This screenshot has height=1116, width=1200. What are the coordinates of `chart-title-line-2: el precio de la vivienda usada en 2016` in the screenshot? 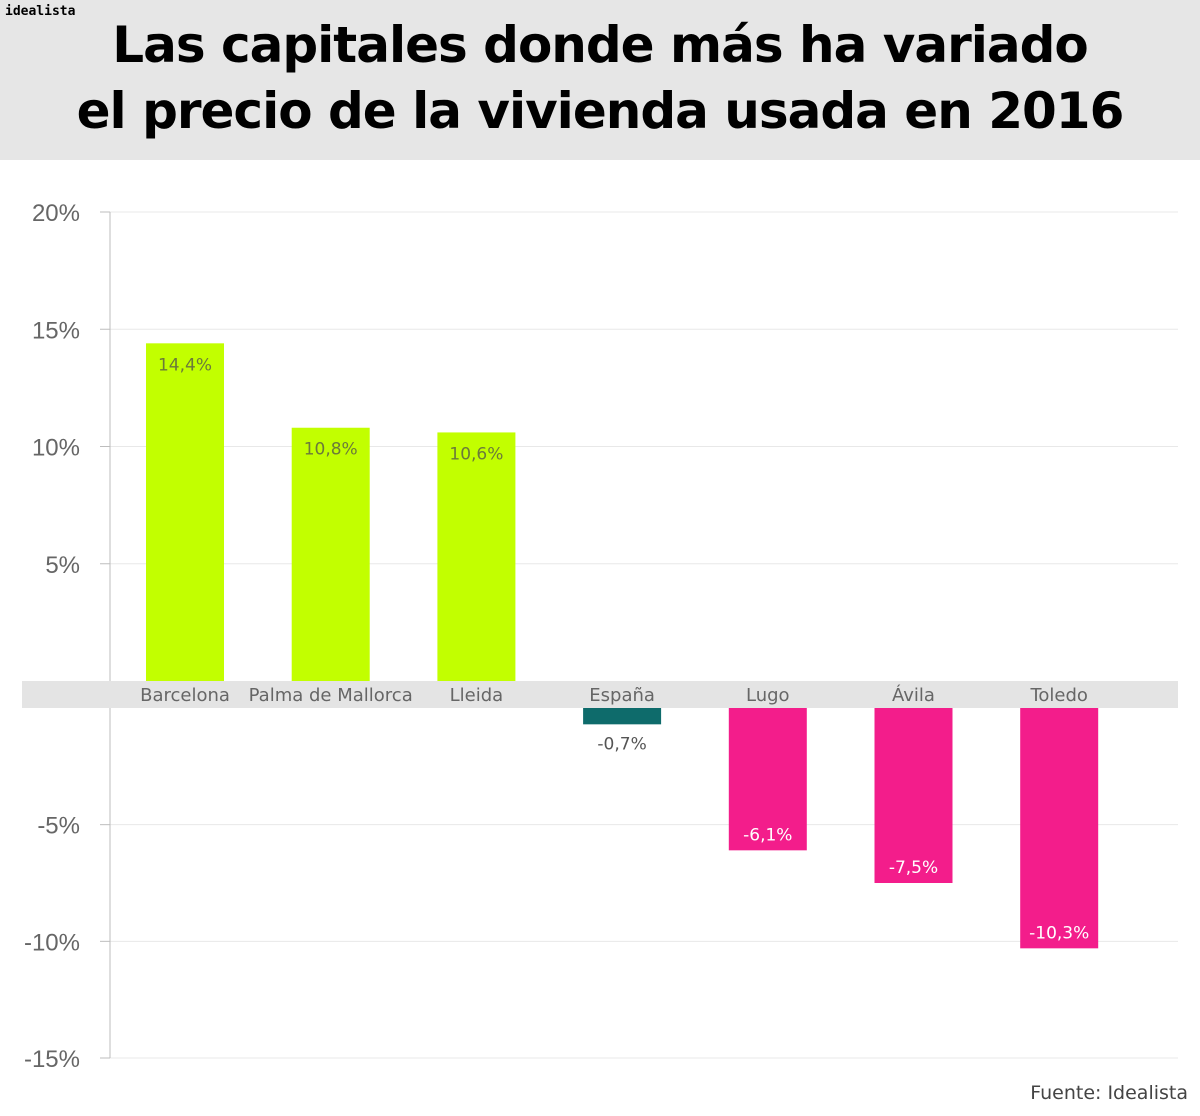 It's located at (600, 111).